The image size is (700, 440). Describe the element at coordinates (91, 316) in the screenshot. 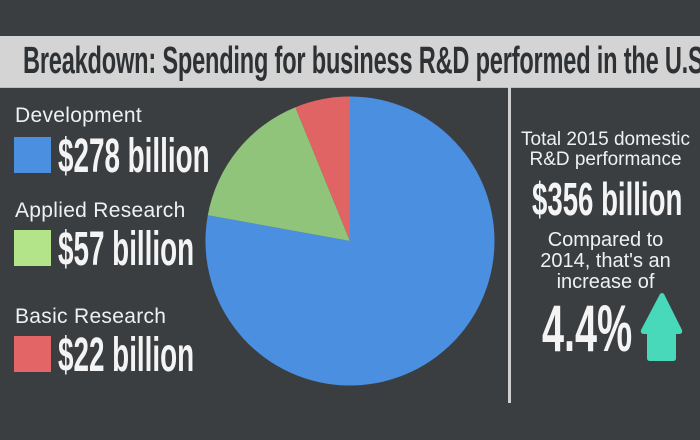

I see `legend-label-basic-research: Basic Research` at that location.